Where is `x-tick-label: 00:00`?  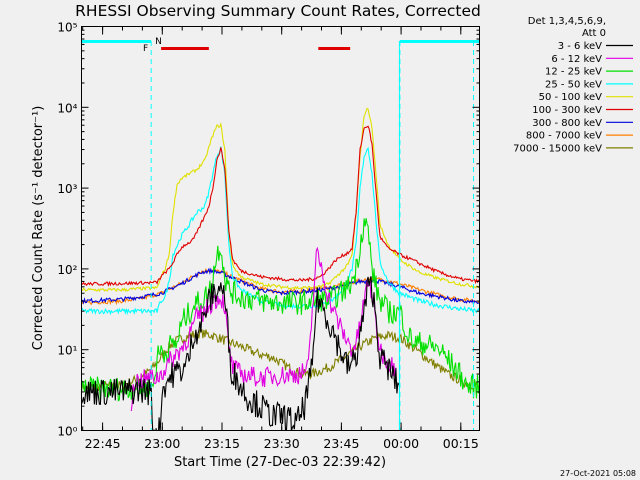 x-tick-label: 00:00 is located at coordinates (401, 443).